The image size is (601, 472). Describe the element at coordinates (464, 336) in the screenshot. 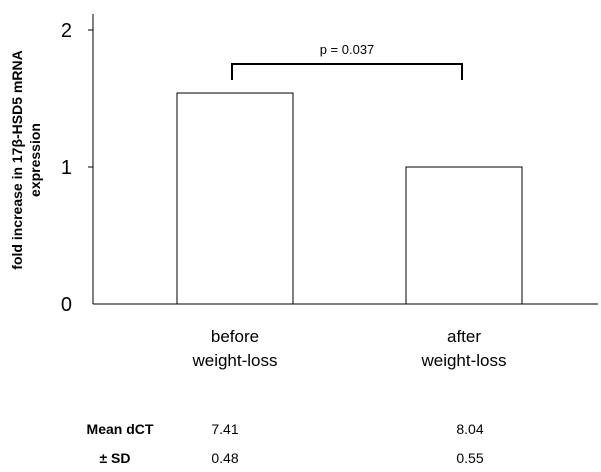

I see `x-tick-label: after` at that location.